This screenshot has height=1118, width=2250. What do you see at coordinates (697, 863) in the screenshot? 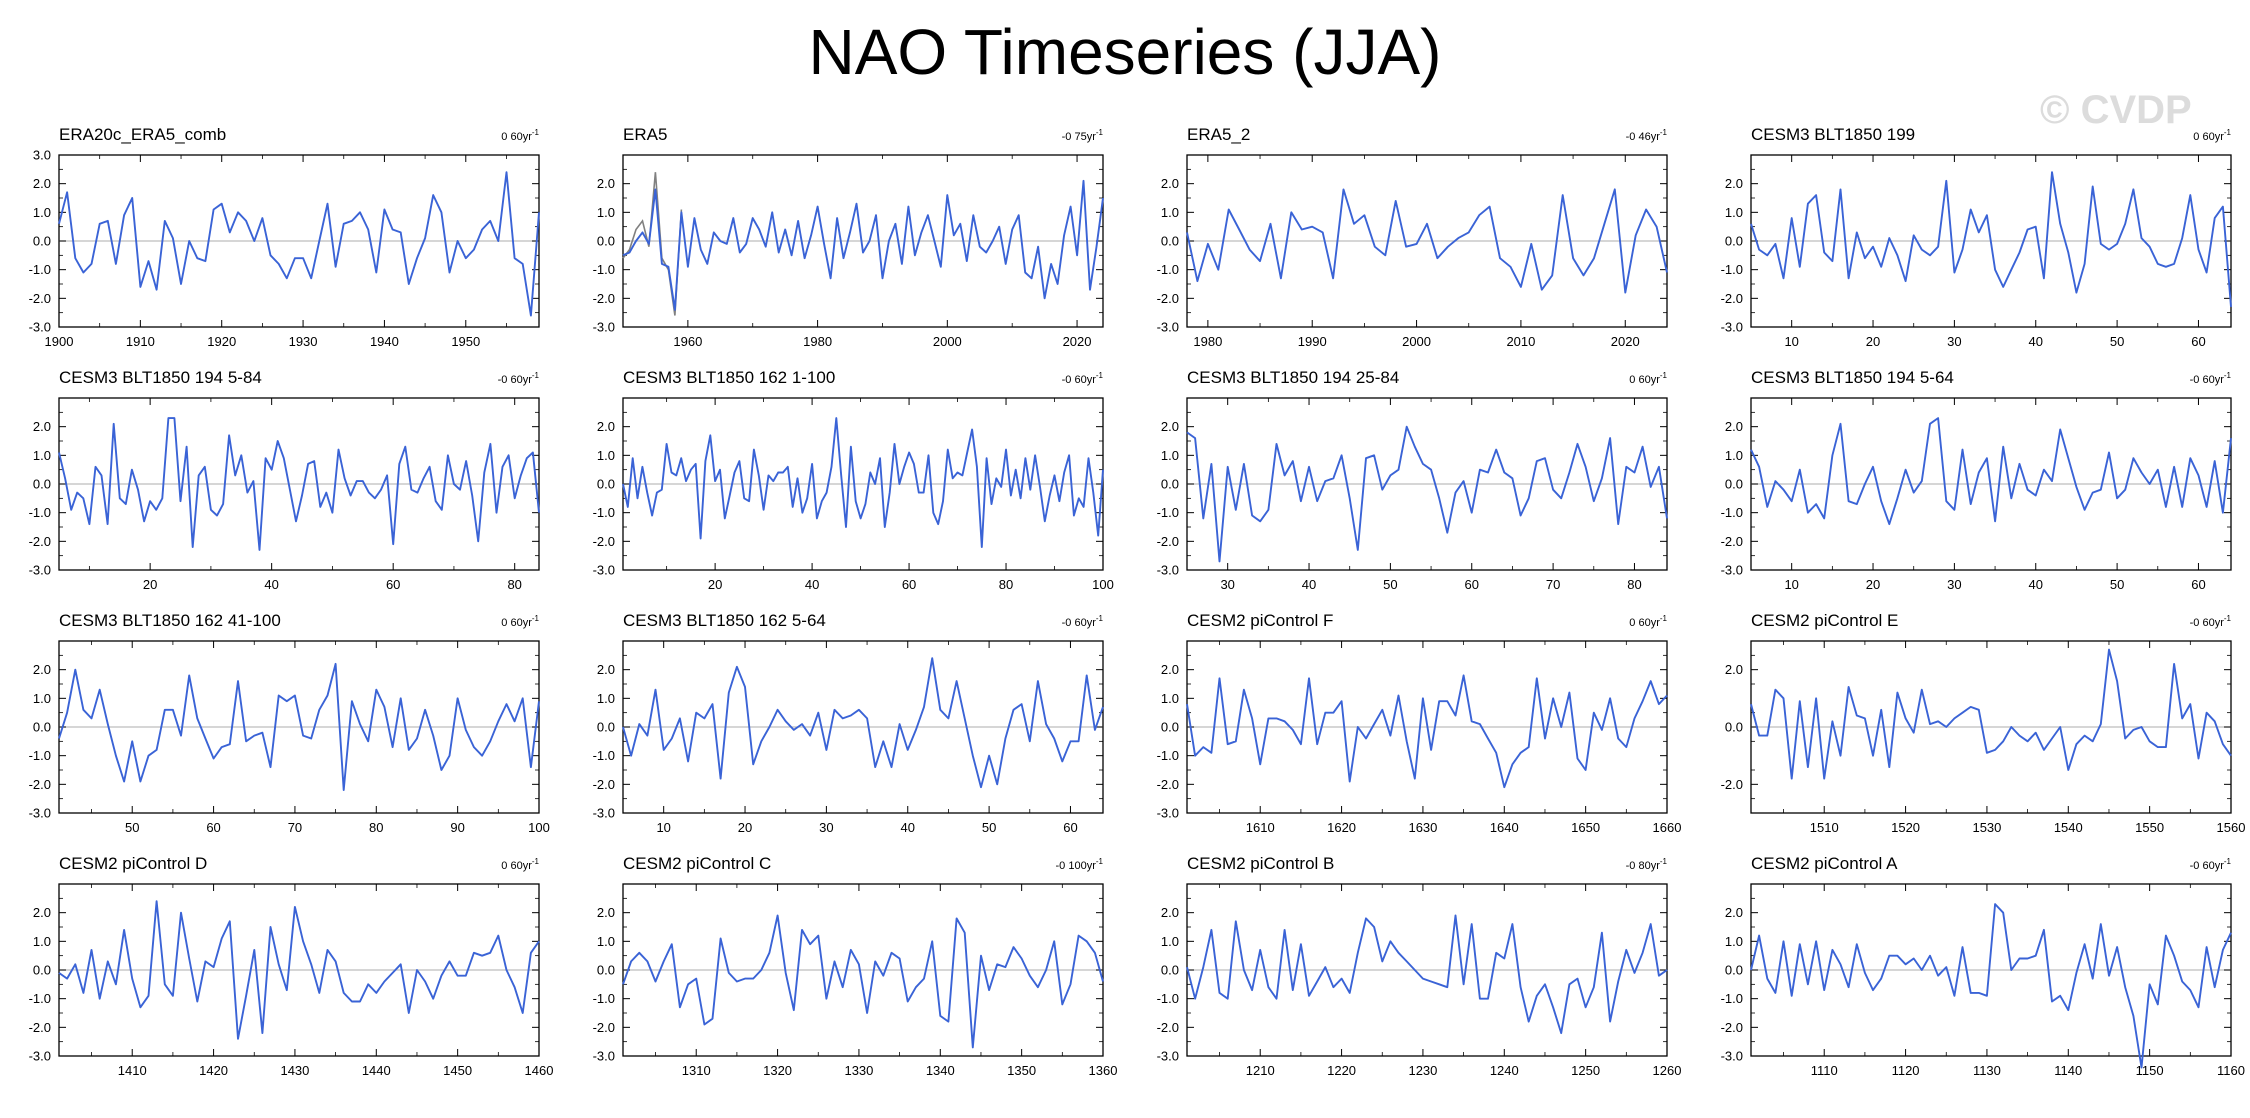
I see `panel-title: CESM2 piControl C` at bounding box center [697, 863].